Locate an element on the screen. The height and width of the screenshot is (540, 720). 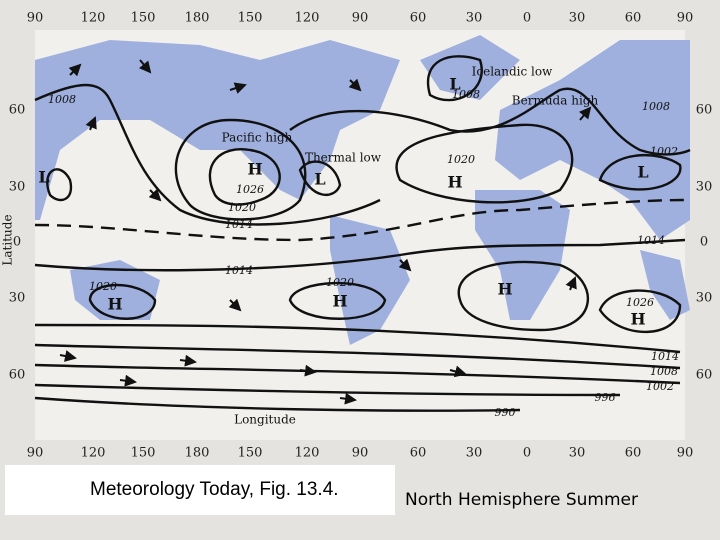
isobar-label: 990 is located at coordinates (505, 412).